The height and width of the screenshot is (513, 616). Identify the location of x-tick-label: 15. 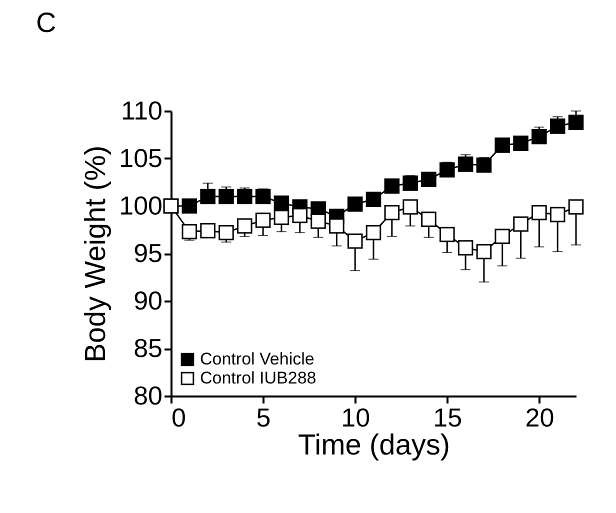
(447, 417).